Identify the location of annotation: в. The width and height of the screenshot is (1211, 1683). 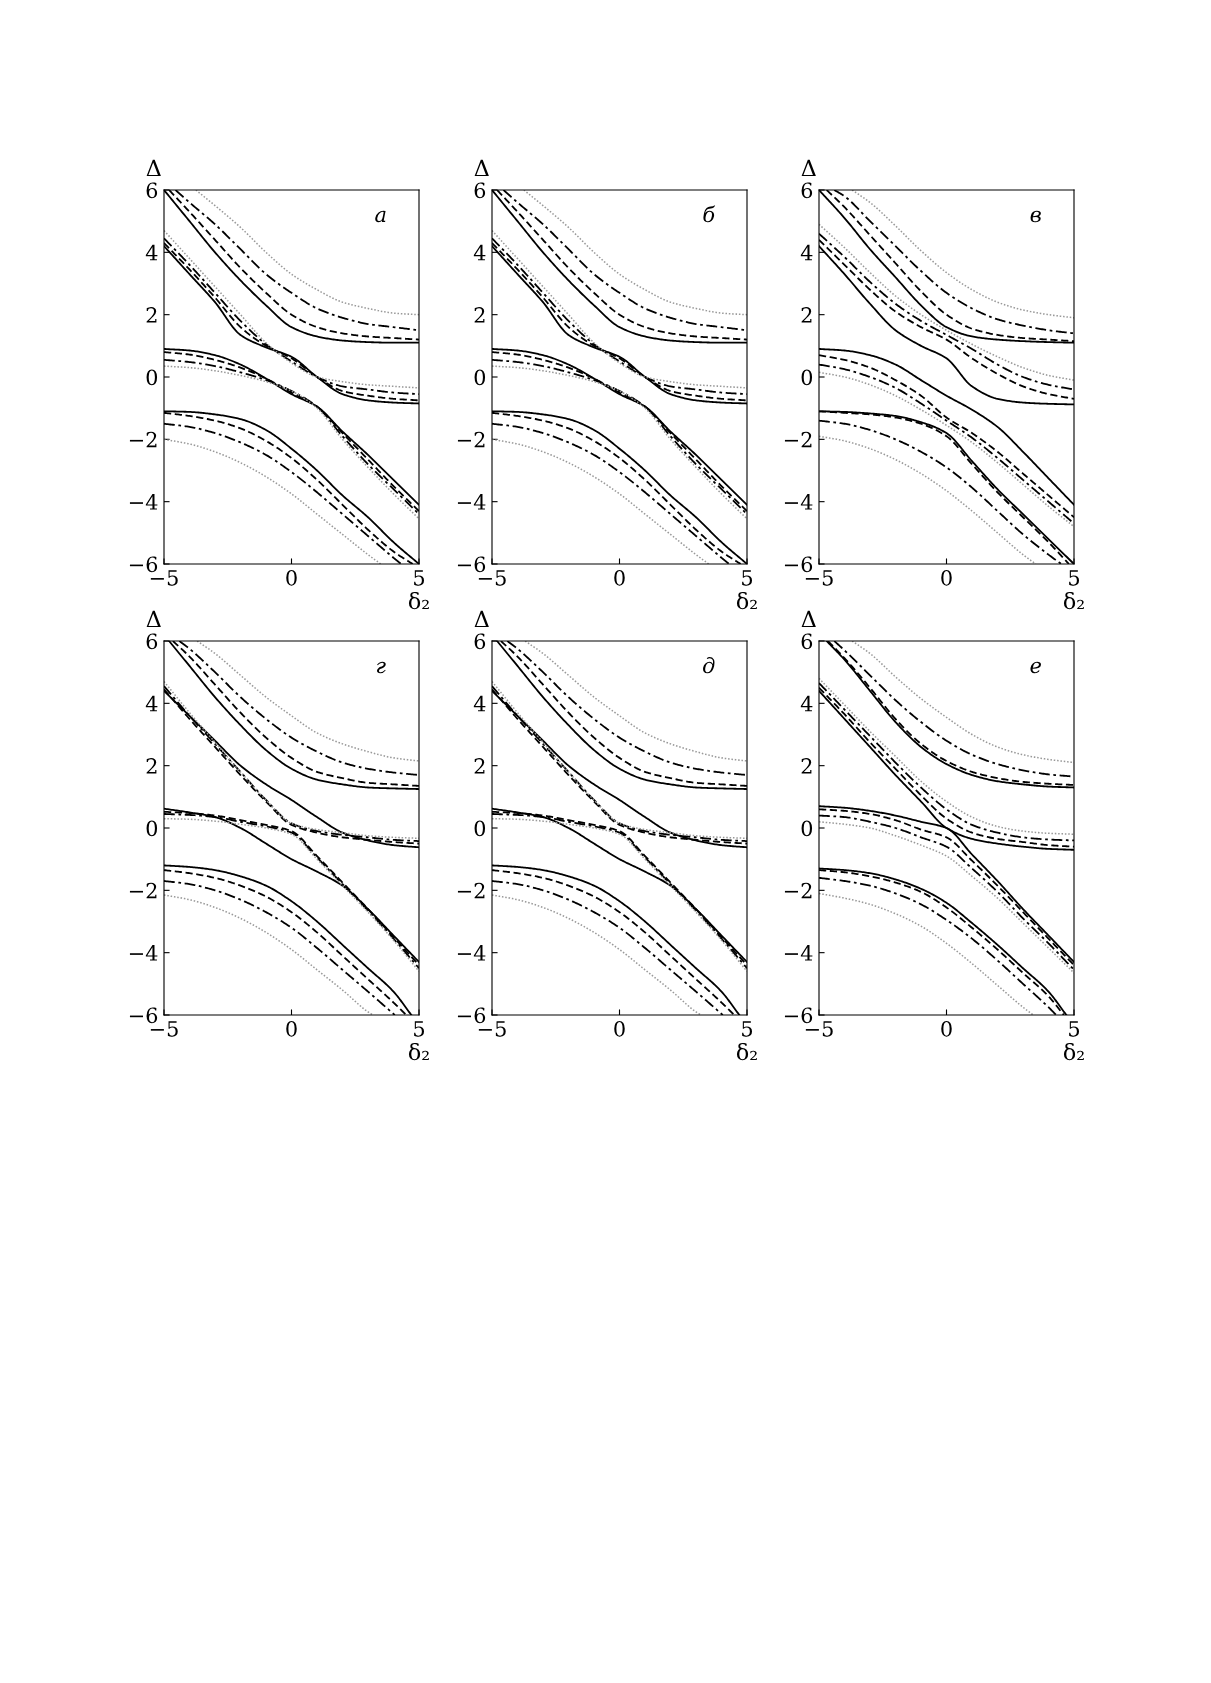
(1035, 216).